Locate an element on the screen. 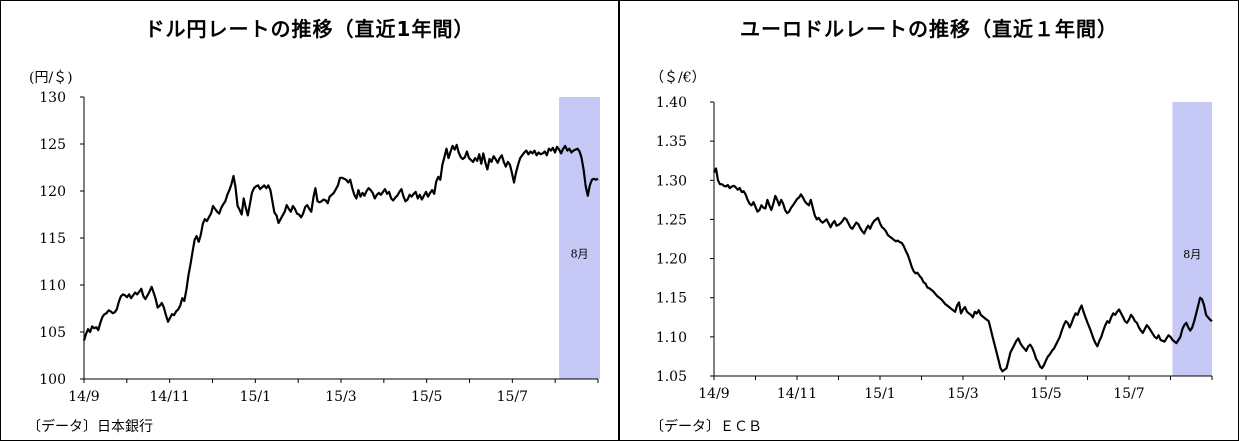  y-tick-label: 1.10 is located at coordinates (671, 338).